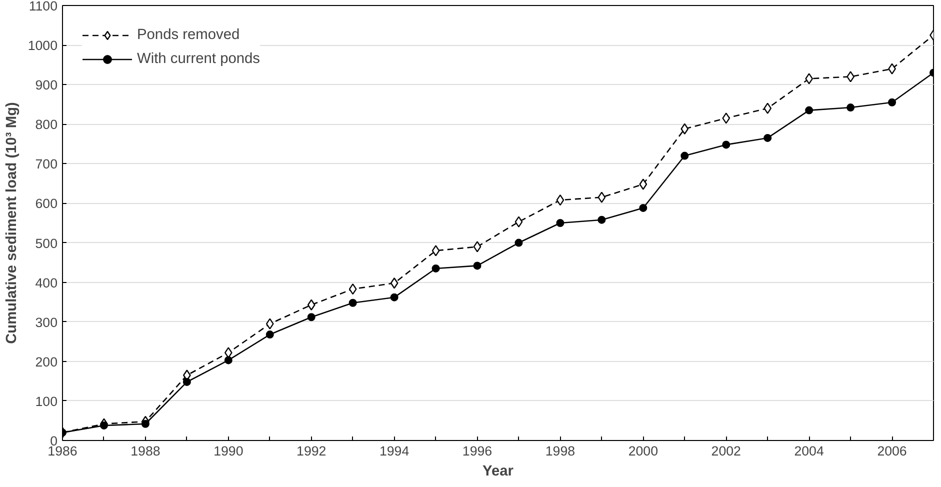 Image resolution: width=941 pixels, height=487 pixels. I want to click on y-tick-label: 300, so click(46, 322).